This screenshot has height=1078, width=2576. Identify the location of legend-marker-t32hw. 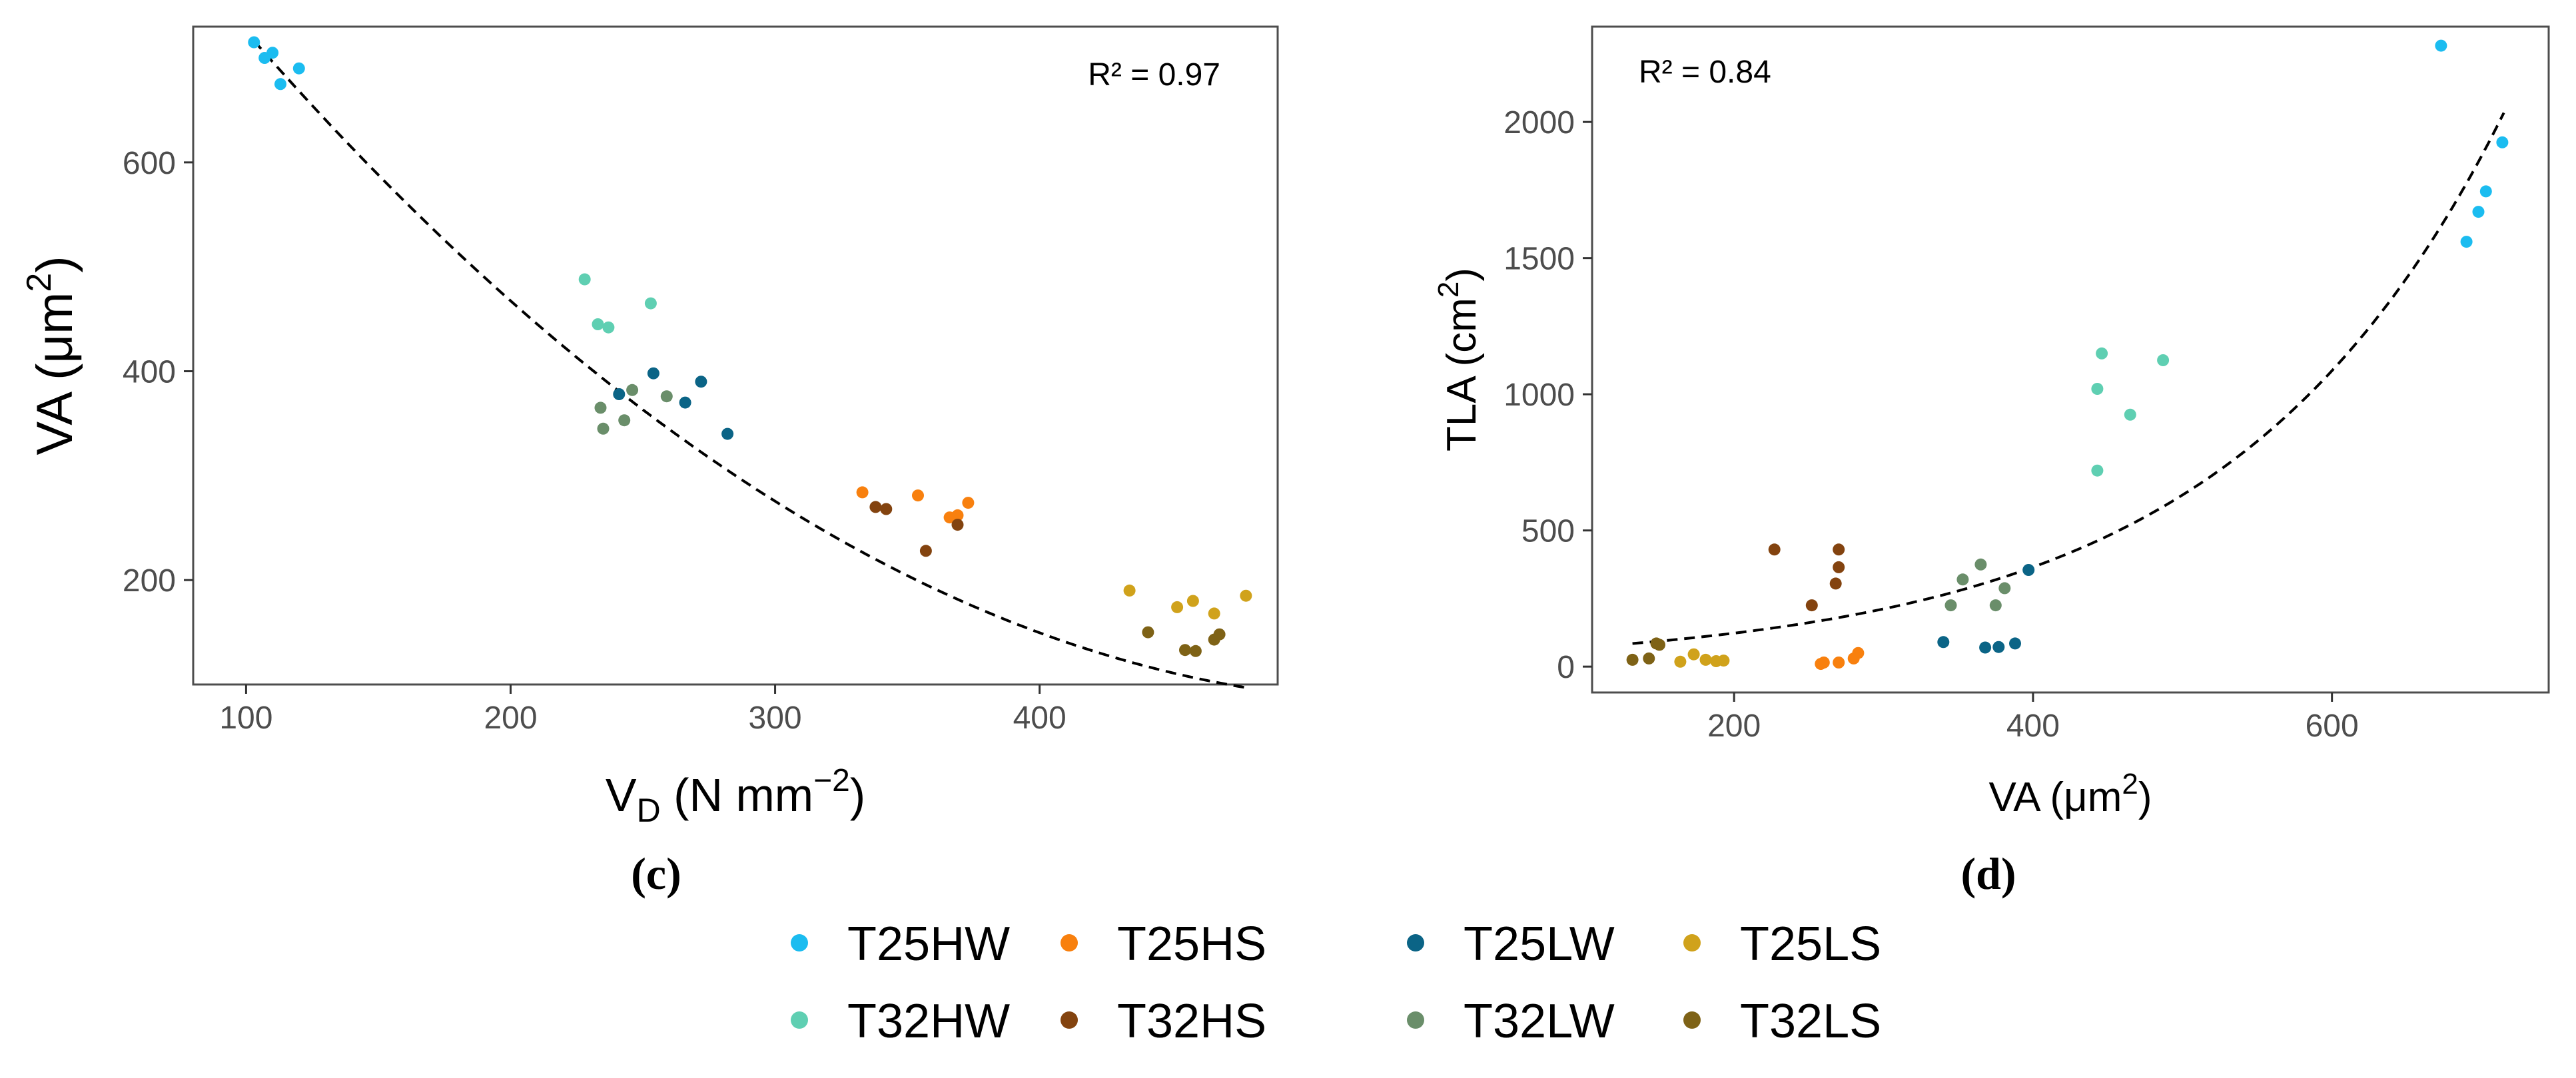
(800, 1020).